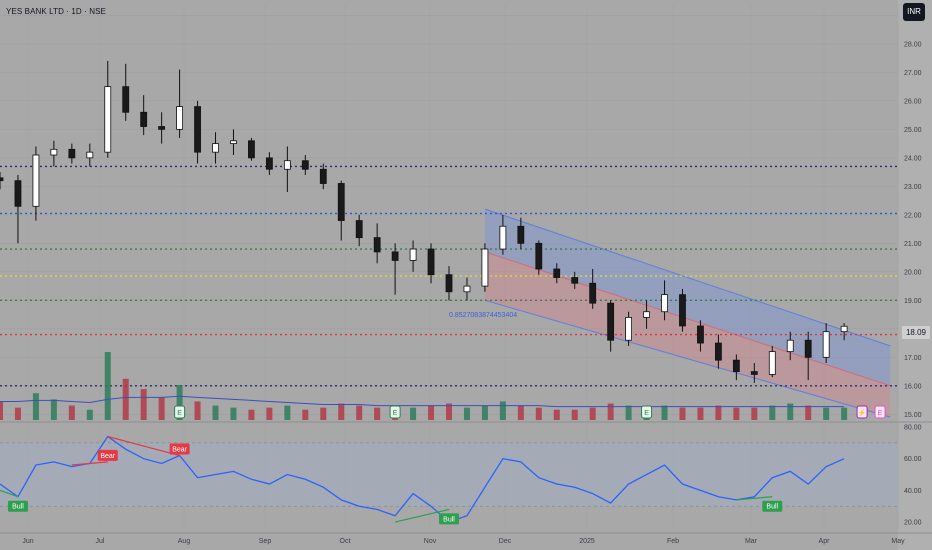 The image size is (932, 550). I want to click on last-price-tag: 18.09, so click(916, 332).